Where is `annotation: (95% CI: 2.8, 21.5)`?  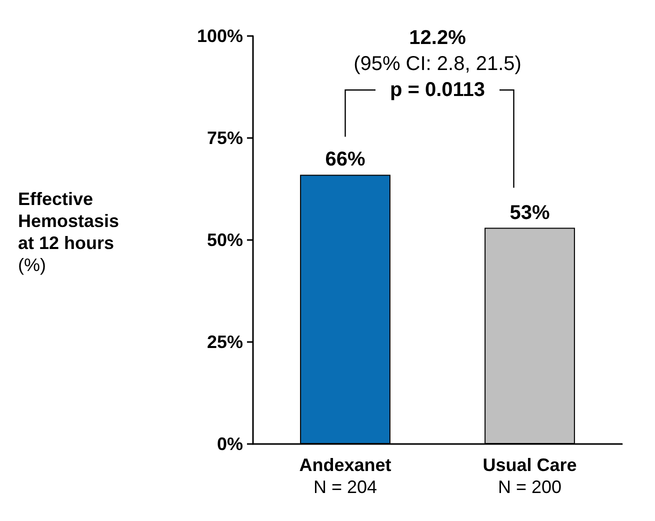 annotation: (95% CI: 2.8, 21.5) is located at coordinates (438, 64).